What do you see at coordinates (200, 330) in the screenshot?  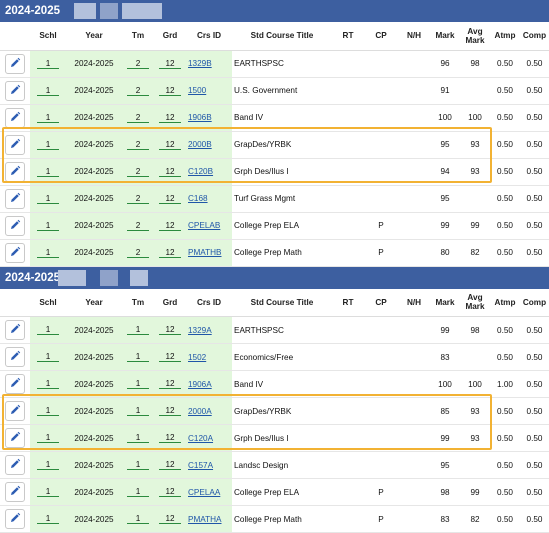 I see `course-id-link: 1329A` at bounding box center [200, 330].